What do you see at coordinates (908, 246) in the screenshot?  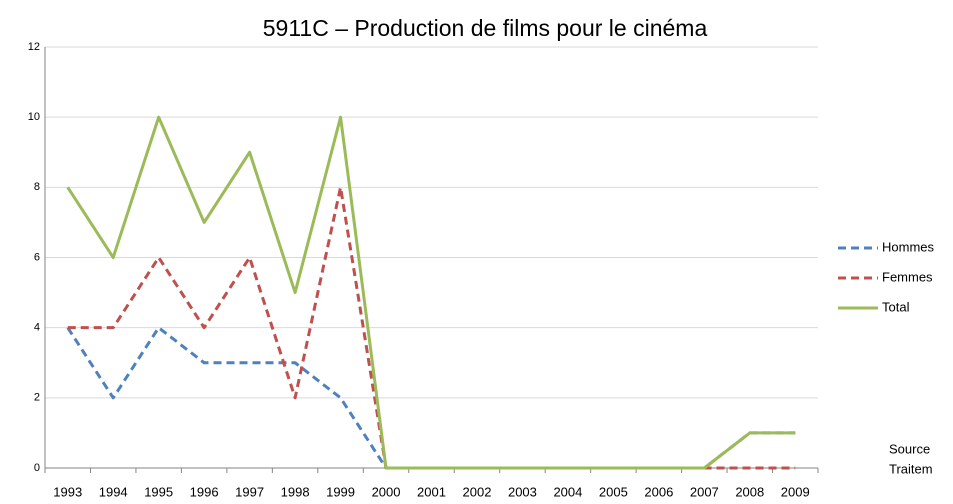 I see `legend-label: Hommes` at bounding box center [908, 246].